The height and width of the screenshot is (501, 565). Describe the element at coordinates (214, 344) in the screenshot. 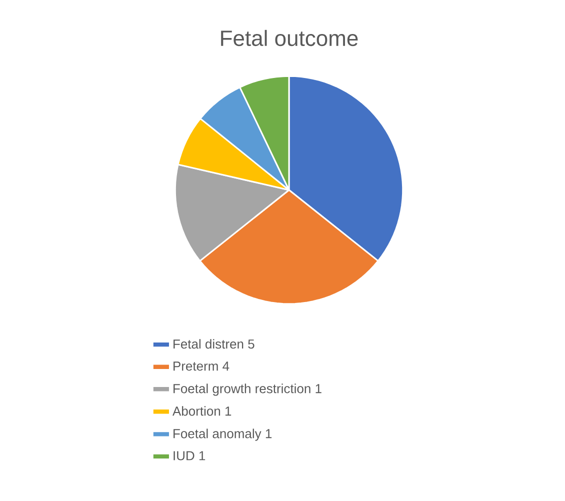

I see `legend-label: Fetal distren 5` at that location.